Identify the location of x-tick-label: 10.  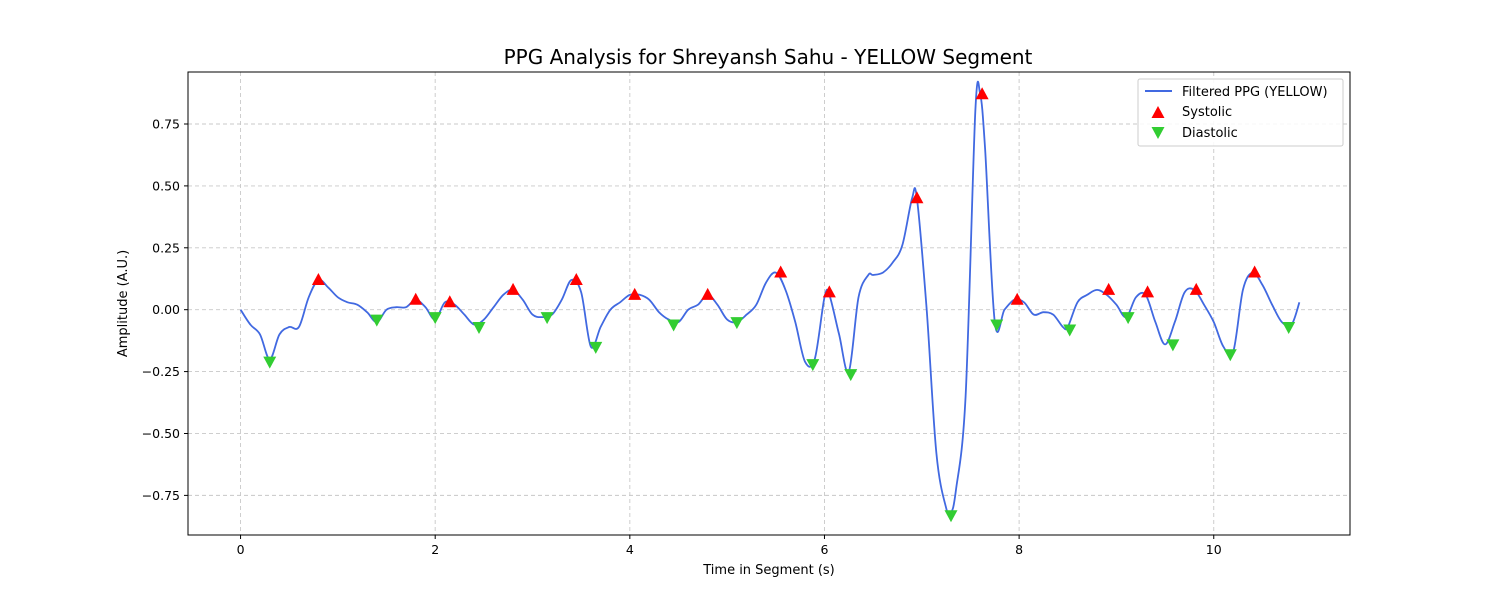
(1214, 549).